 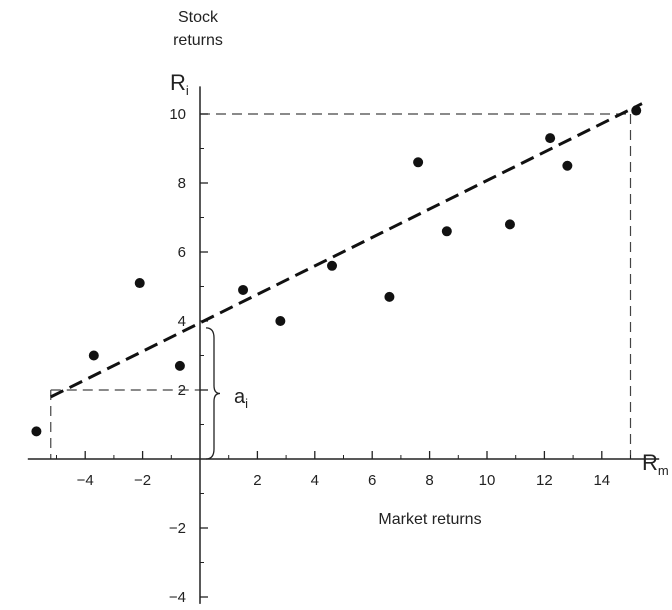 What do you see at coordinates (142, 480) in the screenshot?
I see `x-tick-label: −2` at bounding box center [142, 480].